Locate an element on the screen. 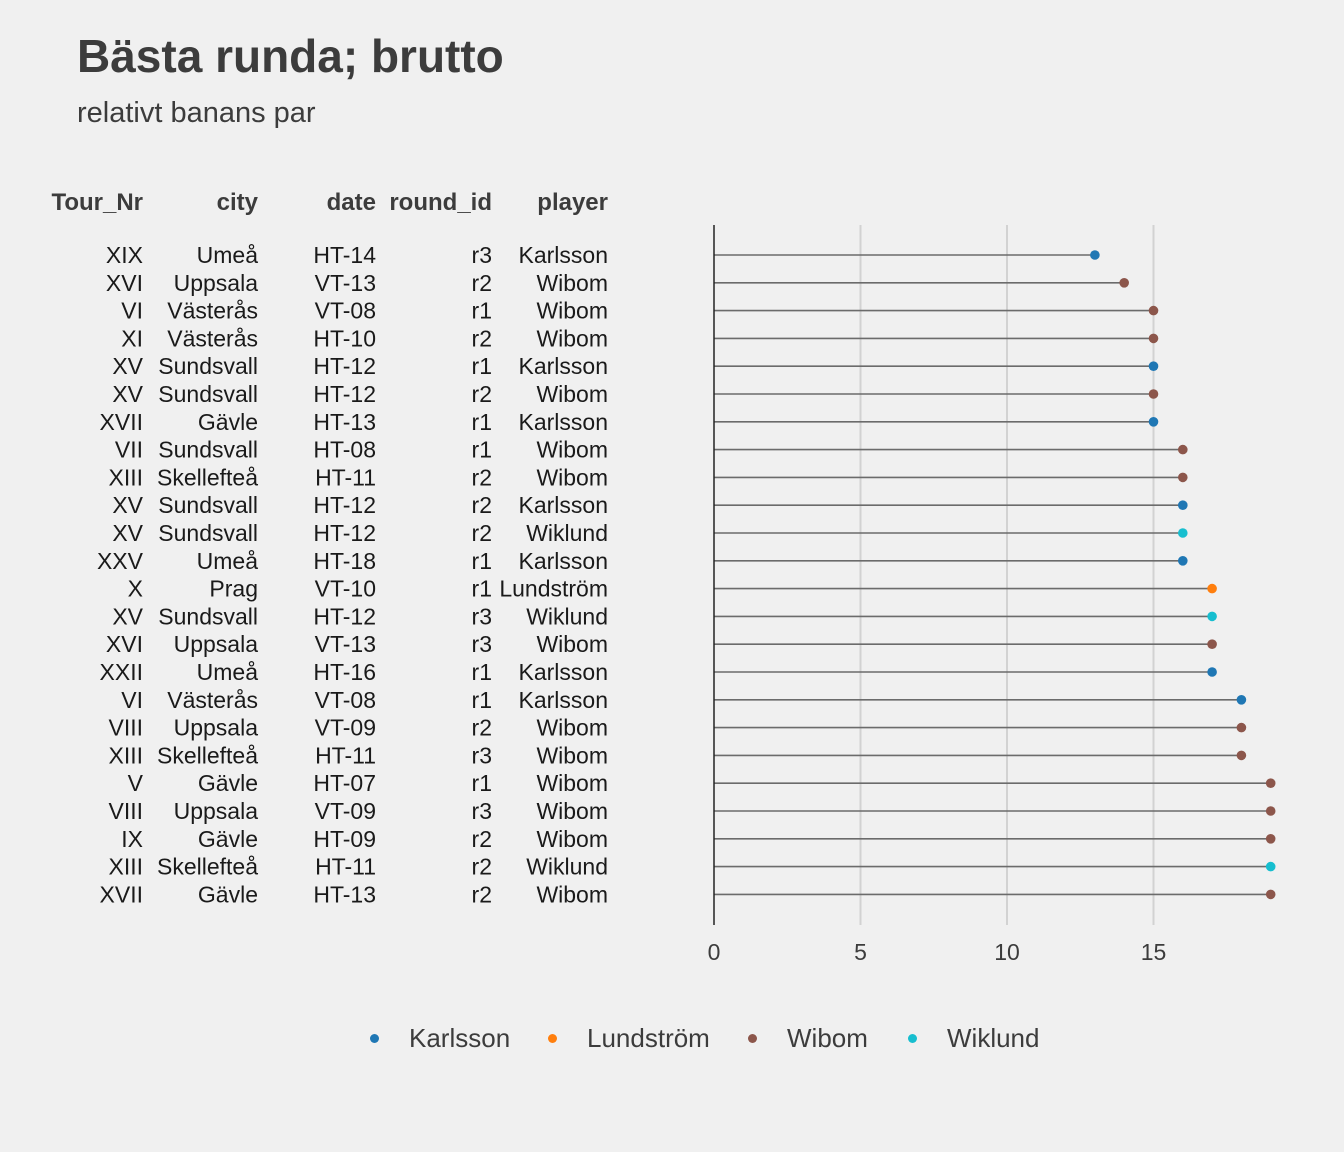  table-cell: V is located at coordinates (136, 783).